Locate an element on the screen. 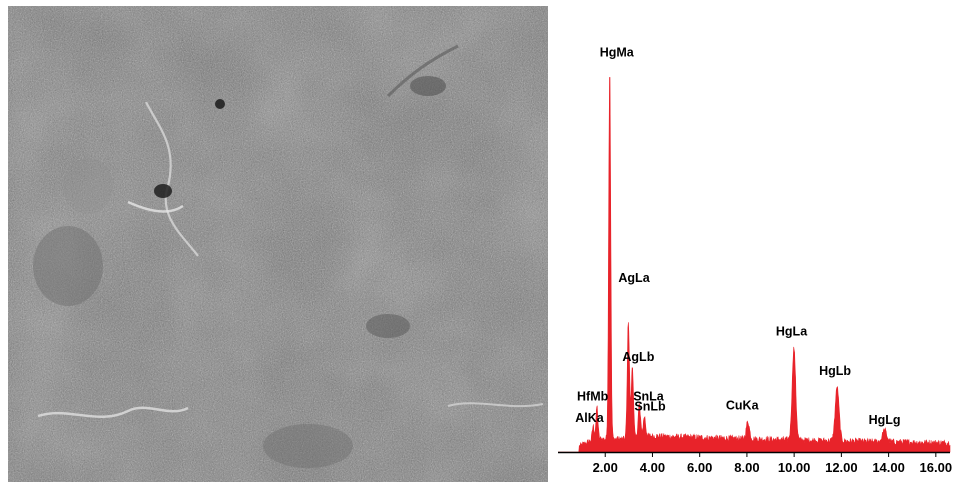 The image size is (956, 486). x-tick-label: 10.00 is located at coordinates (794, 467).